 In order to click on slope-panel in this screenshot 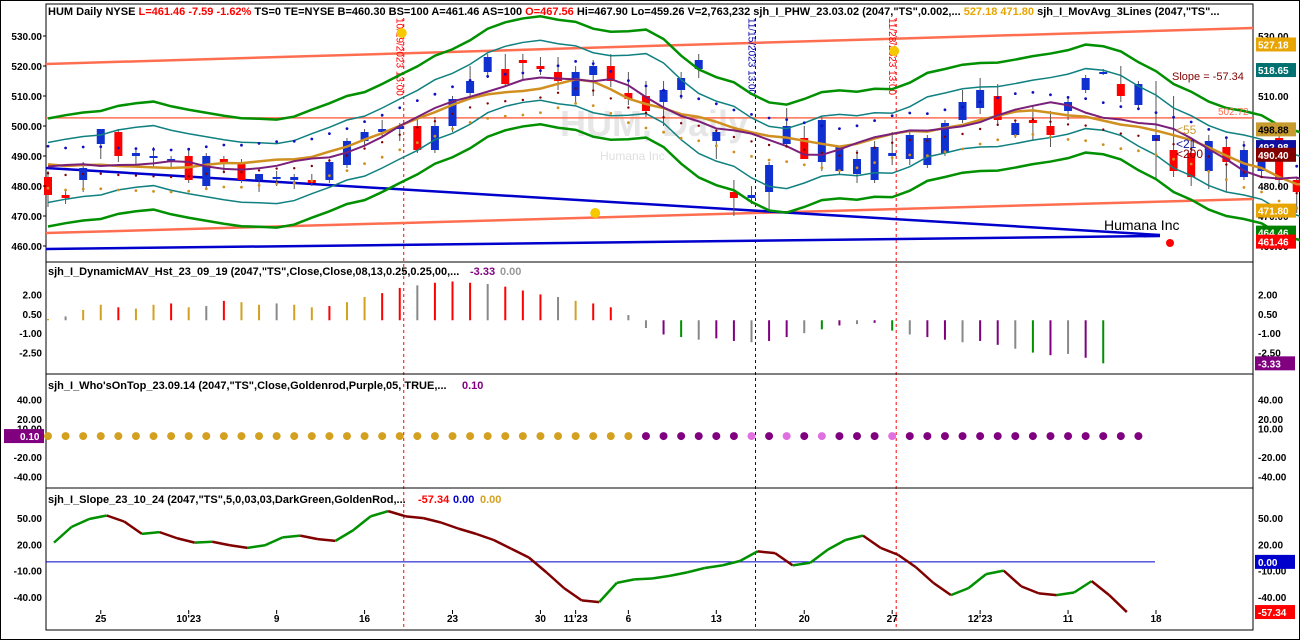, I will do `click(600, 561)`.